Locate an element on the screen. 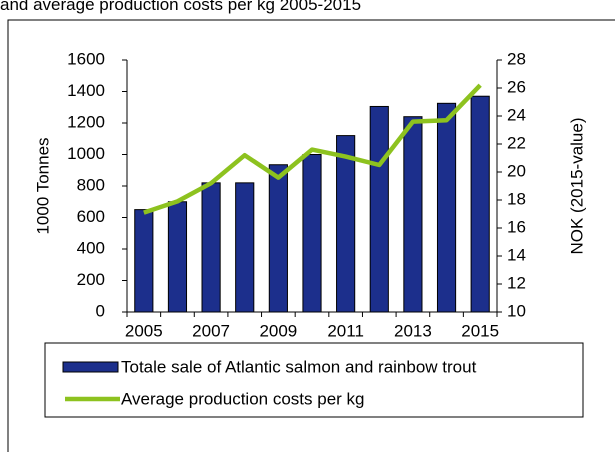 This screenshot has width=615, height=452. y2-tick-label: 10 is located at coordinates (516, 310).